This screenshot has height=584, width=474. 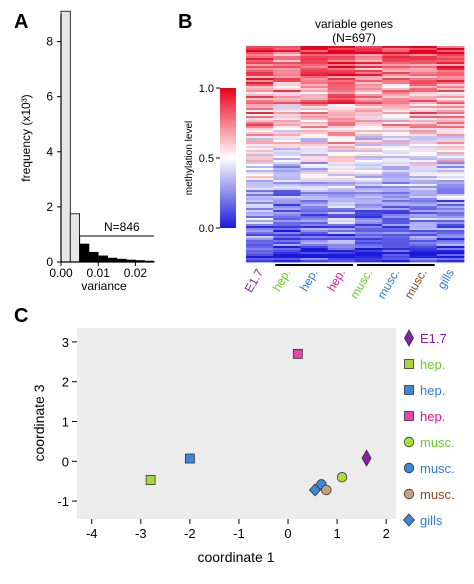 I want to click on histogram-bars, so click(x=107, y=136).